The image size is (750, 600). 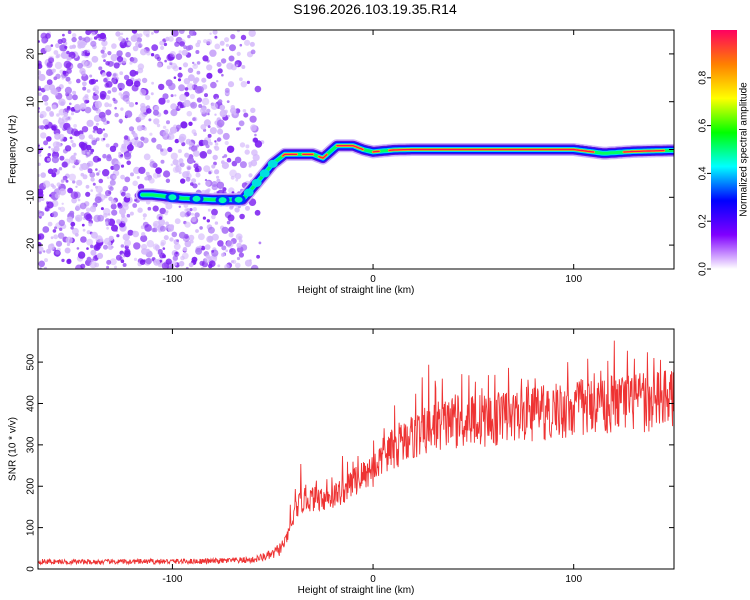 What do you see at coordinates (31, 244) in the screenshot?
I see `top-ytick-label: -20` at bounding box center [31, 244].